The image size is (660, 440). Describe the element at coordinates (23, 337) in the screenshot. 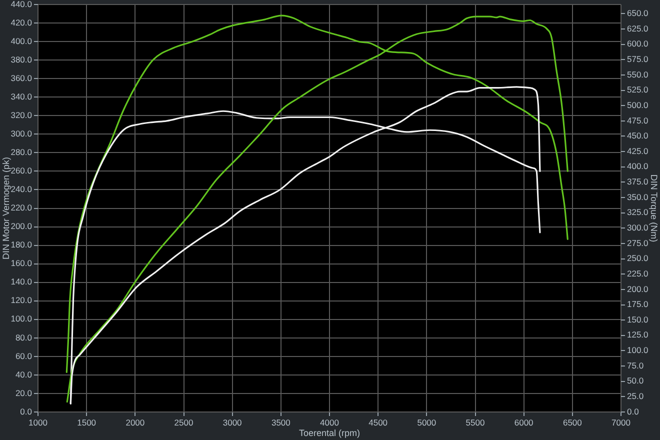

I see `y-tick-label: 80.0` at that location.